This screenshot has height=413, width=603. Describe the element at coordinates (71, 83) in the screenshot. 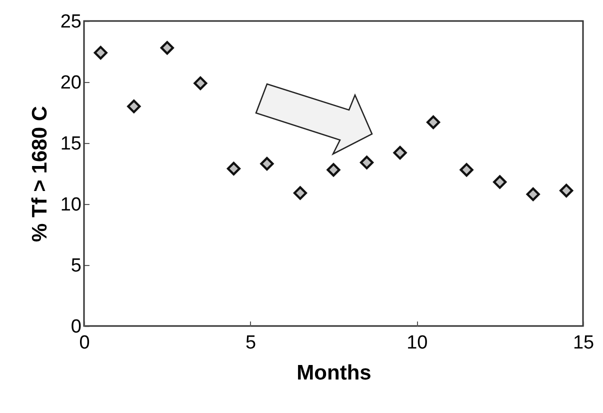

I see `y-tick-label: 20` at that location.